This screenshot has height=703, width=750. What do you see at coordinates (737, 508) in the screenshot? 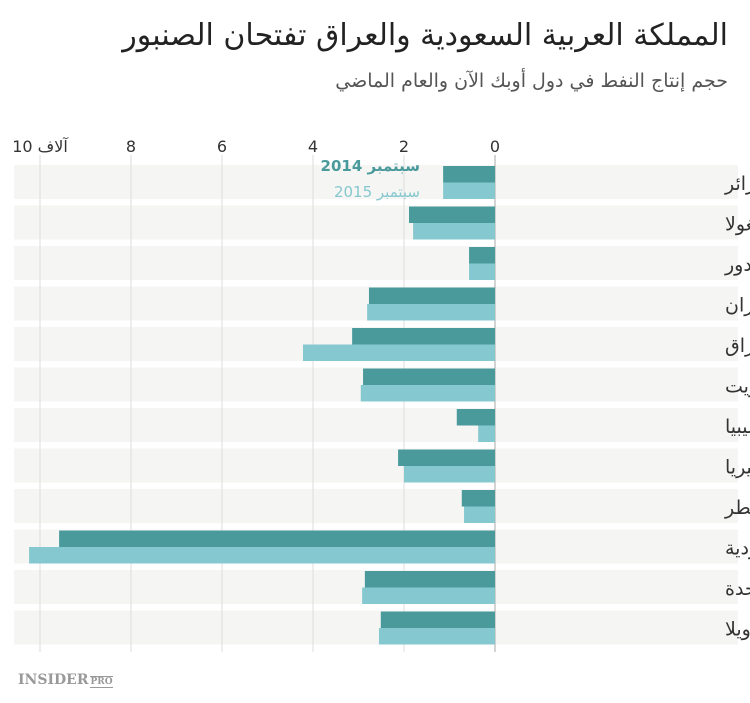
I see `category-label: قطر` at bounding box center [737, 508].